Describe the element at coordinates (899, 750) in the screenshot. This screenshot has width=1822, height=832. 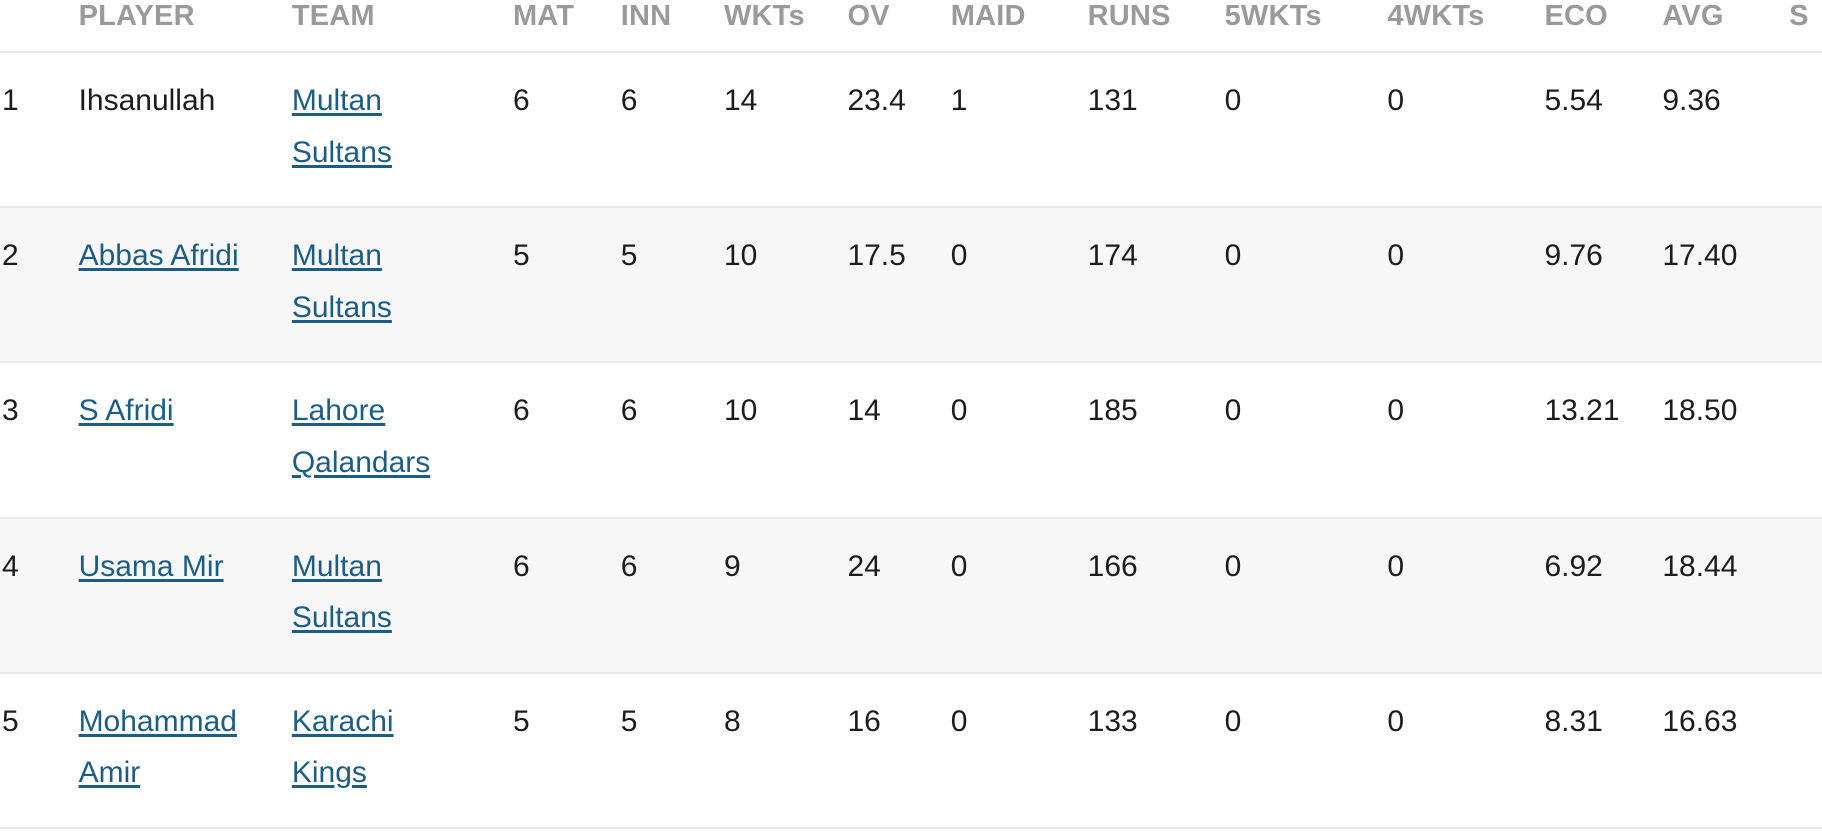
I see `cell-ov: 16` at that location.